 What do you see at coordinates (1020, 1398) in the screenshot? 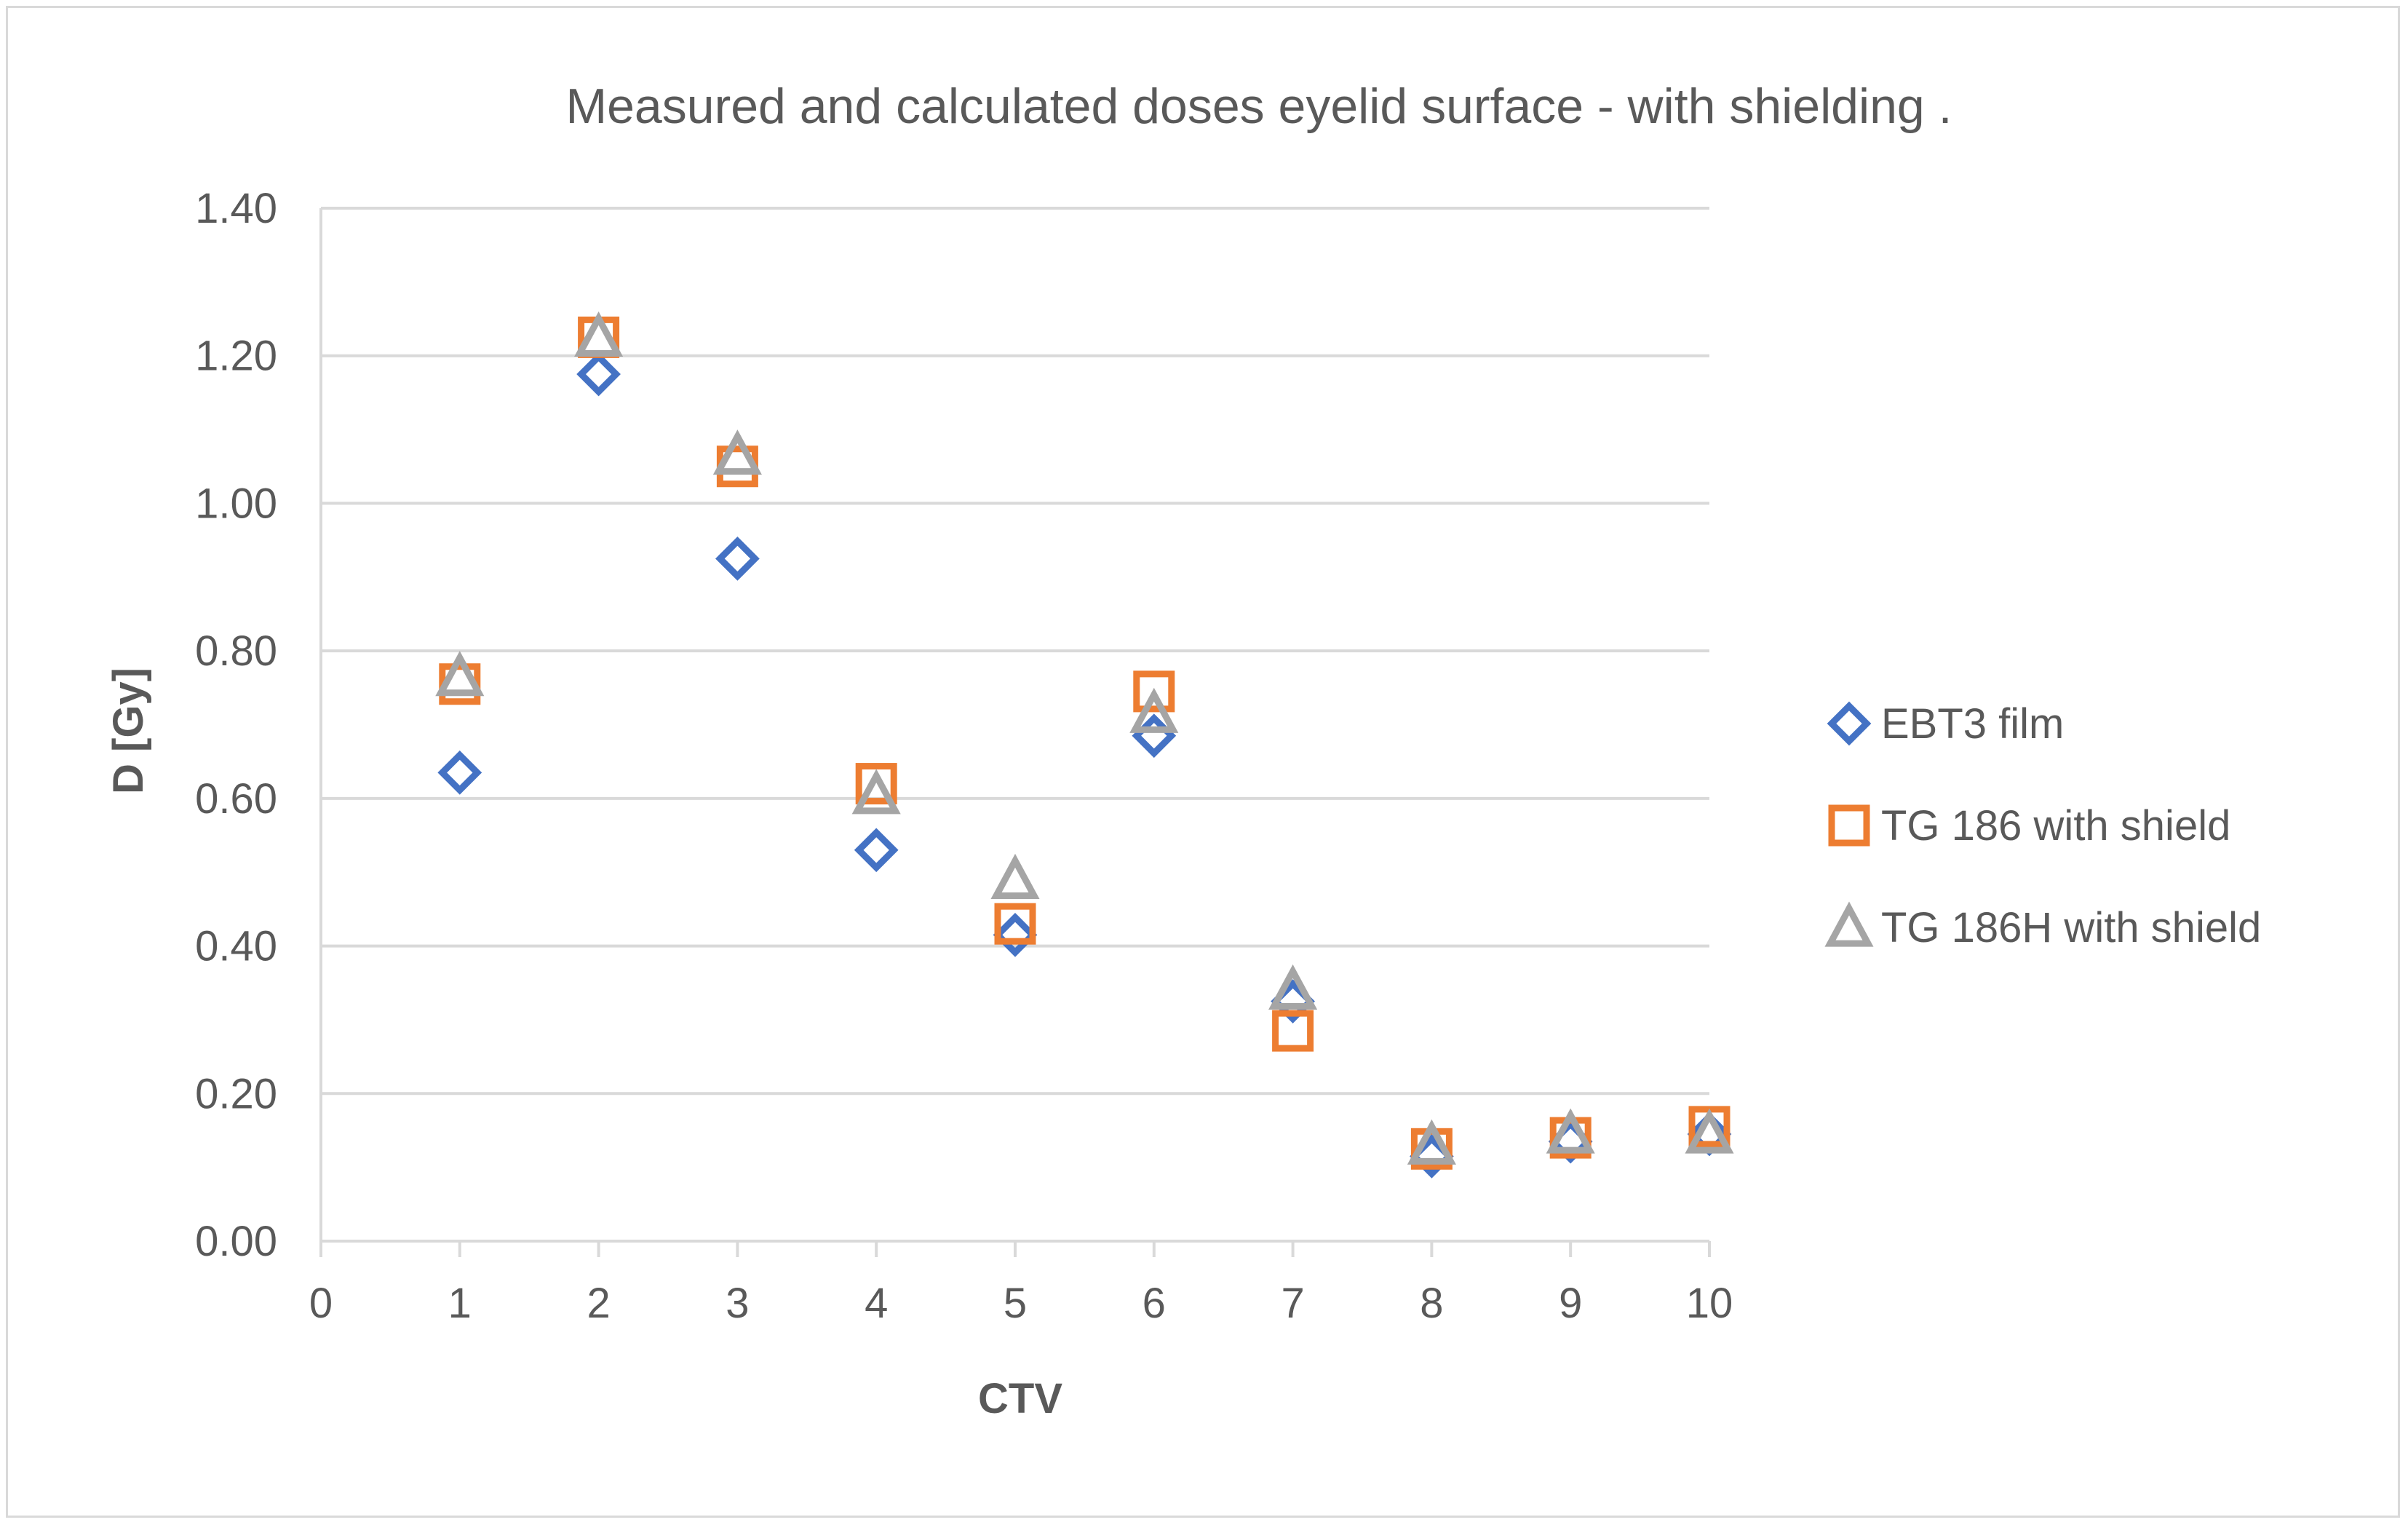
I see `x-axis-title: CTV` at bounding box center [1020, 1398].